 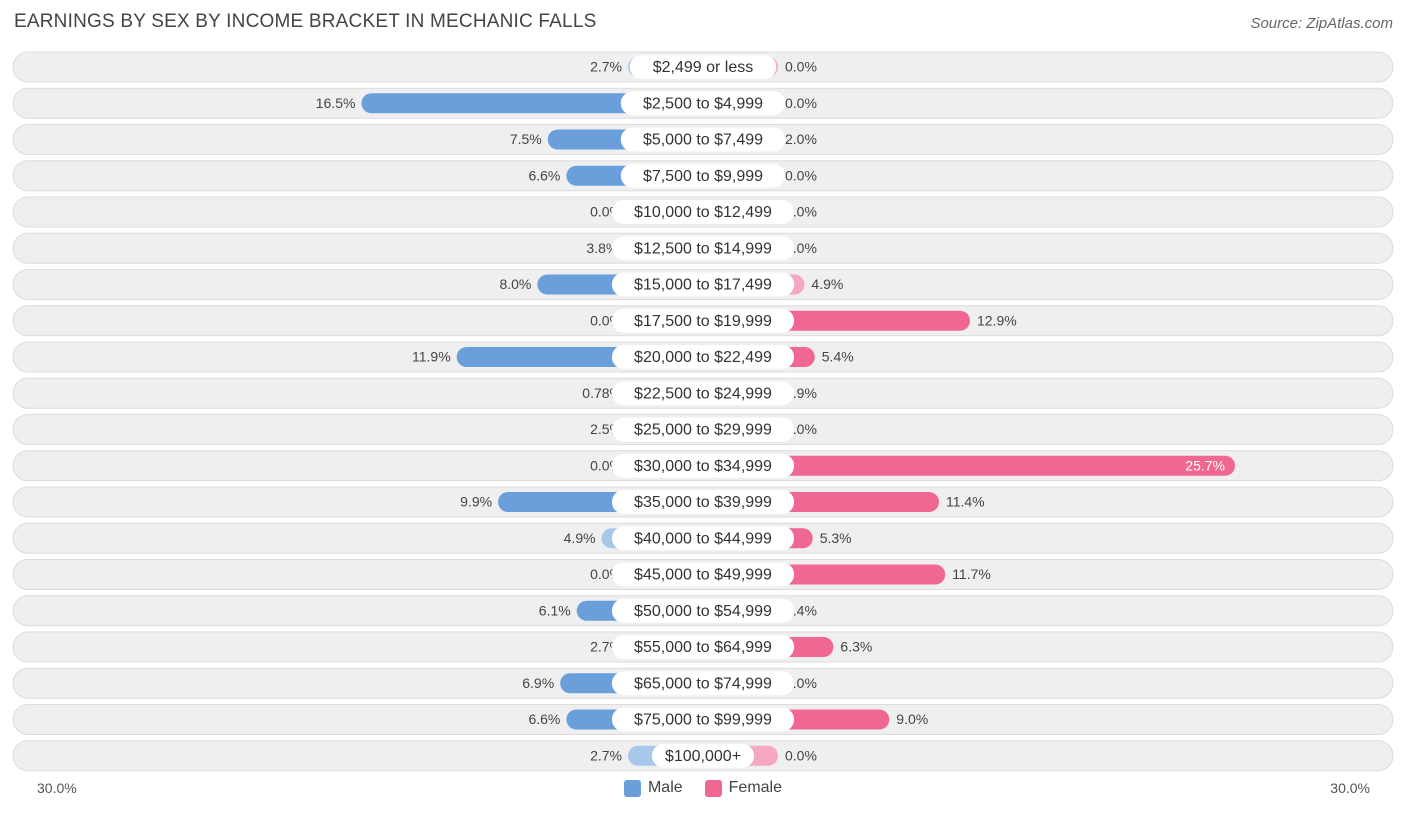 I want to click on female-value-label: 5.3%, so click(x=836, y=538).